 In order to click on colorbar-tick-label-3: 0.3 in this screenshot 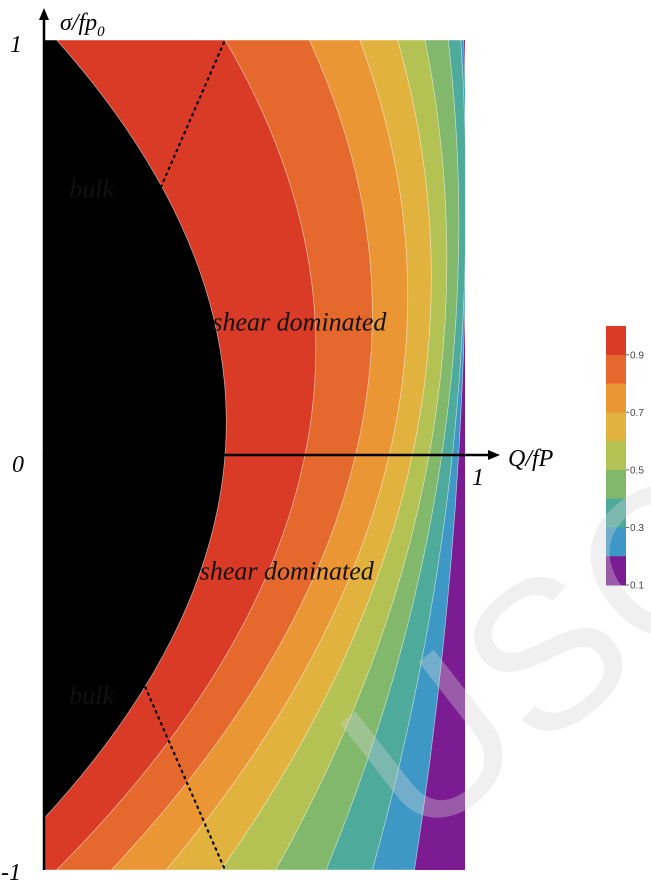, I will do `click(637, 528)`.